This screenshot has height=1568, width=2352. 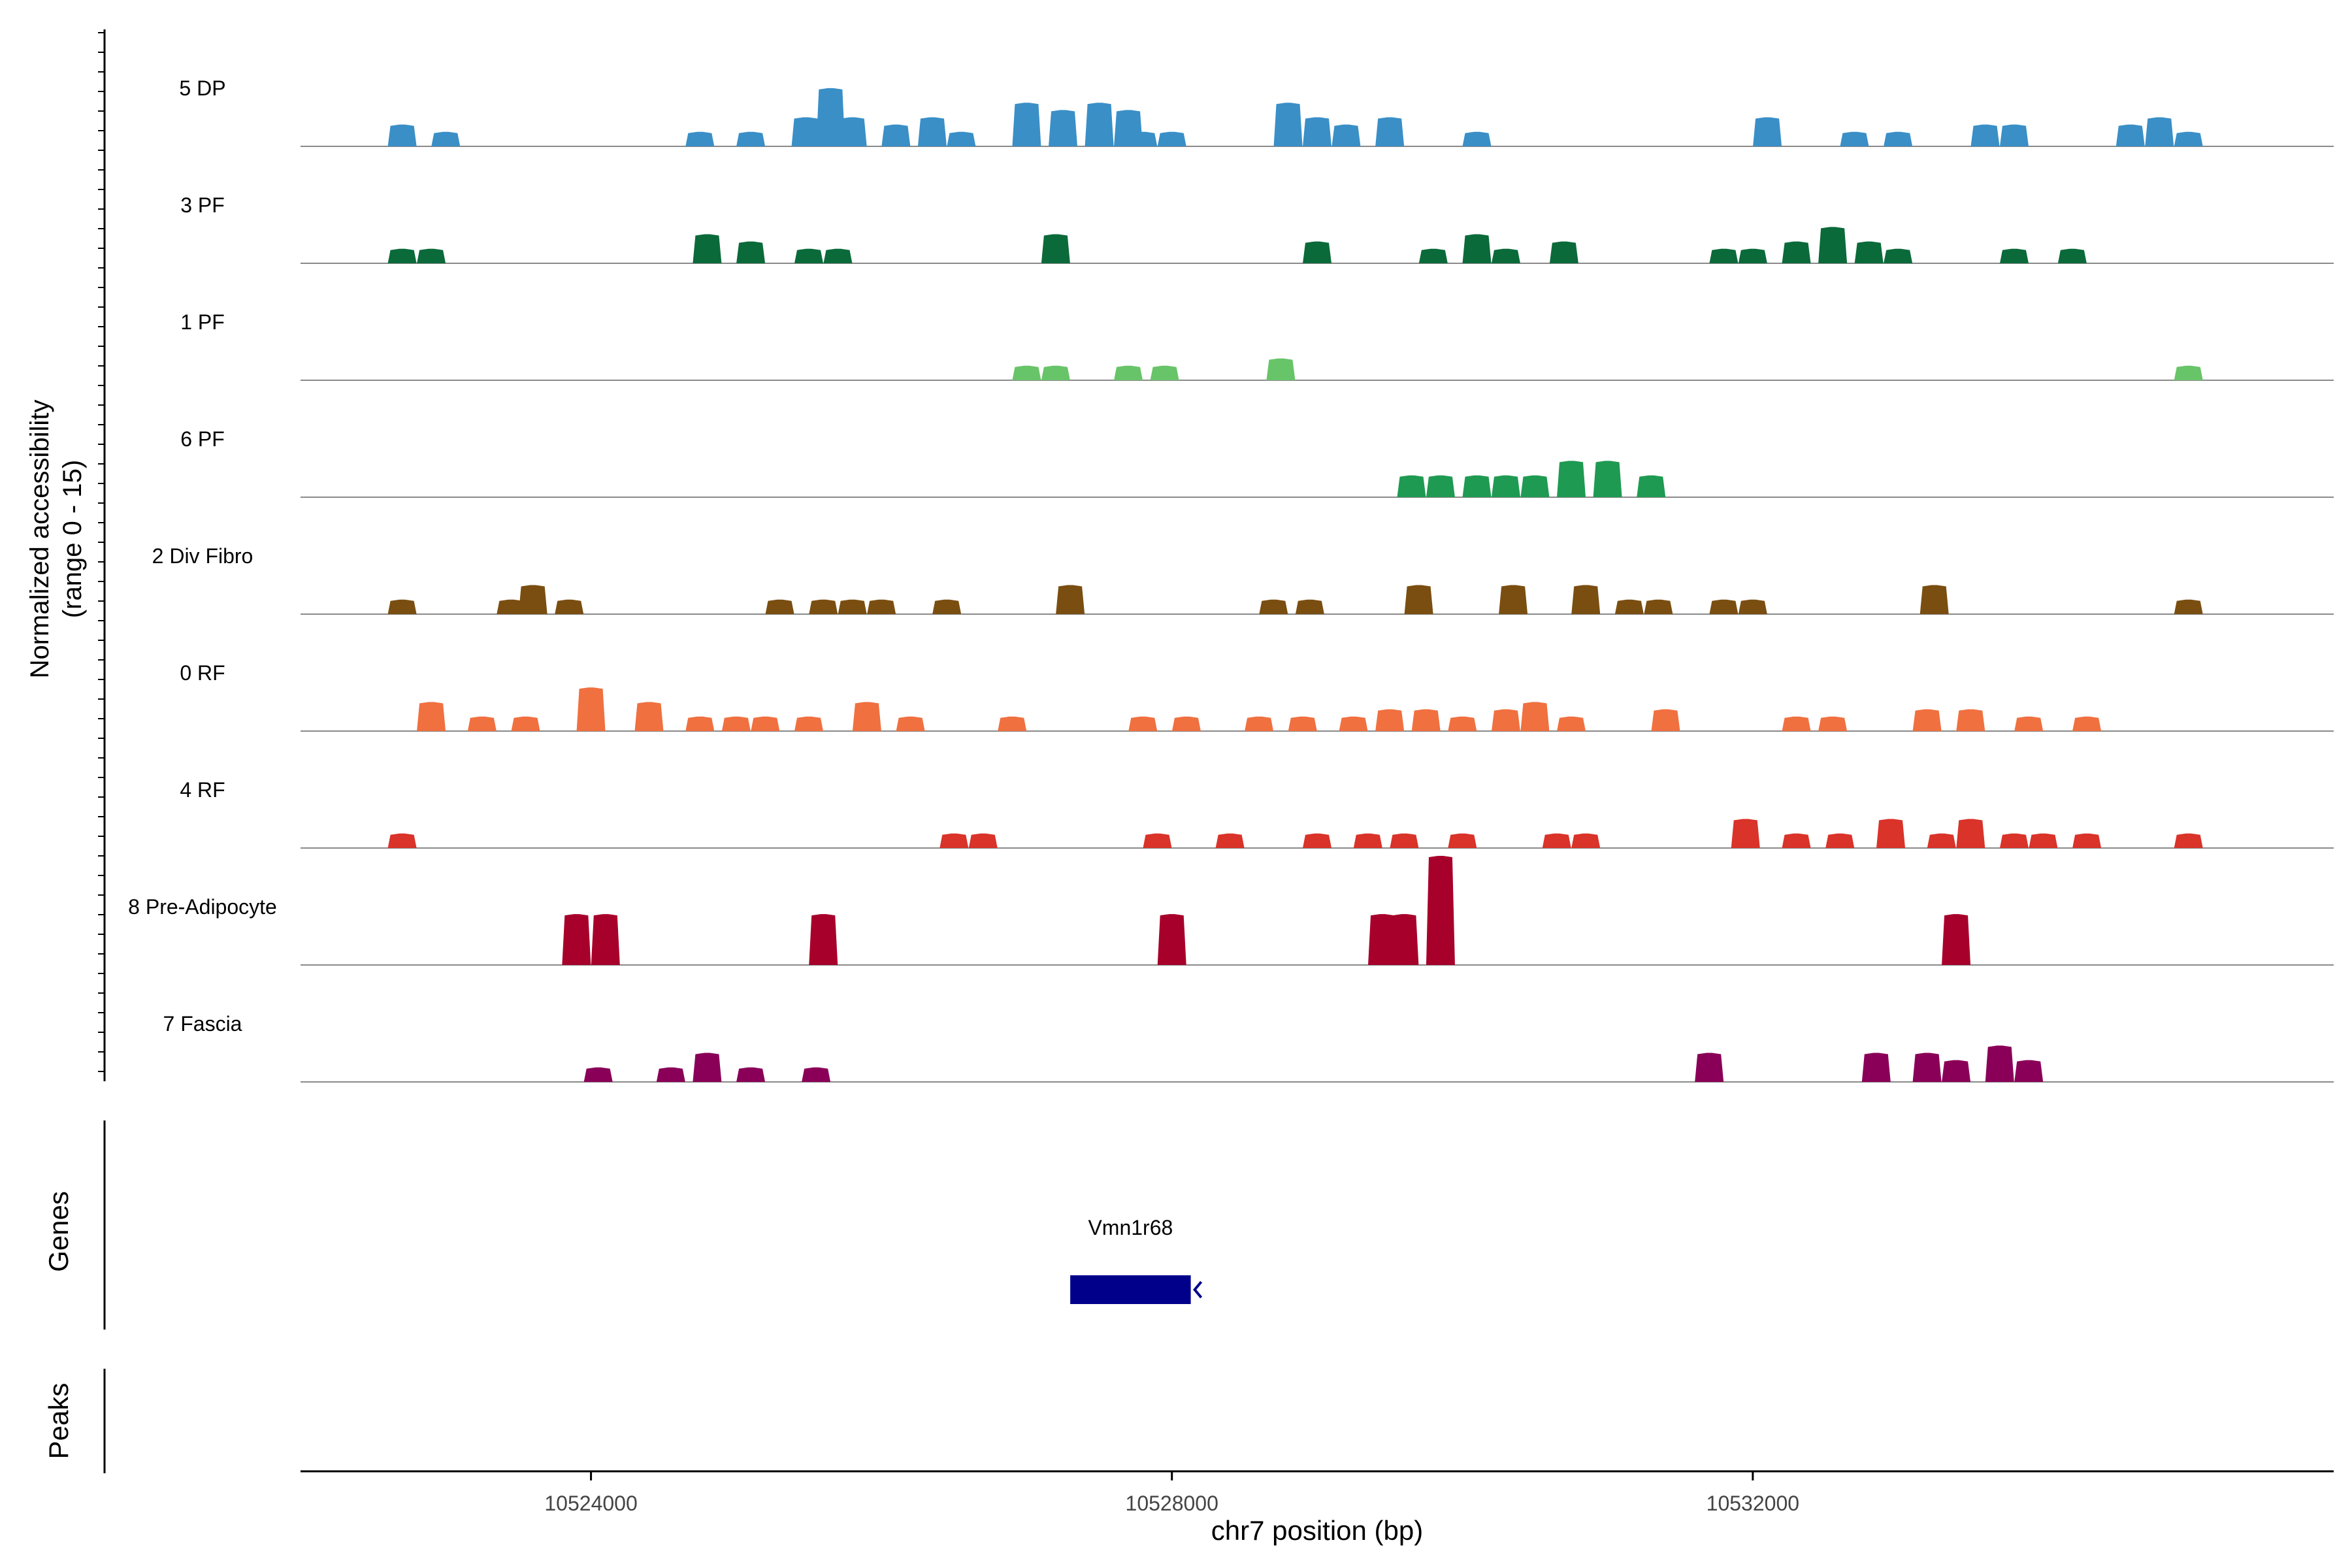 I want to click on track-label: 8 Pre-Adipocyte, so click(x=202, y=907).